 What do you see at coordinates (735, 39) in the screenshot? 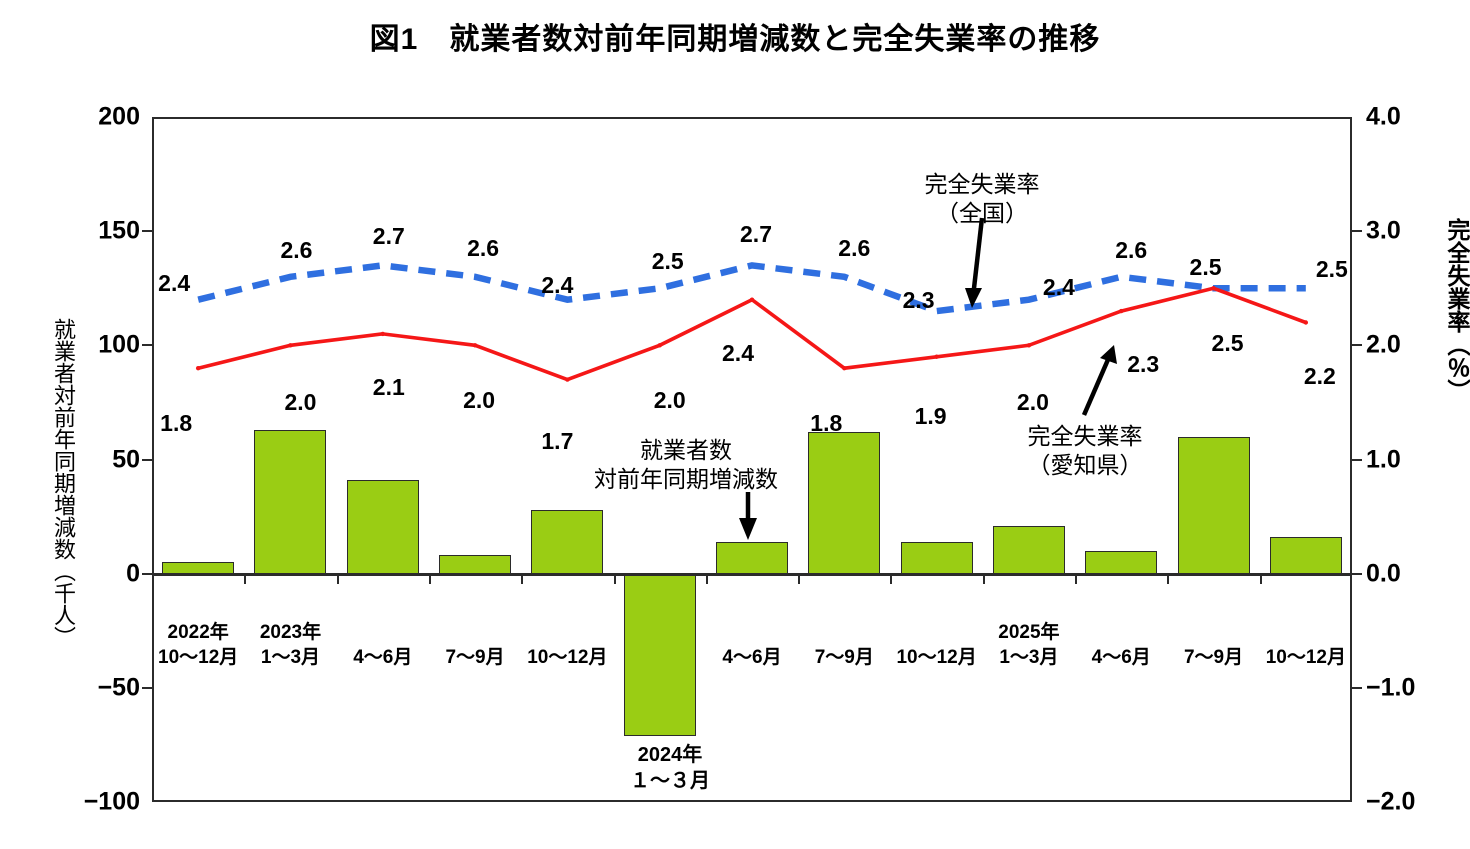
I see `figure-title: 図1 就業者数対前年同期増減数と完全失業率の推移` at bounding box center [735, 39].